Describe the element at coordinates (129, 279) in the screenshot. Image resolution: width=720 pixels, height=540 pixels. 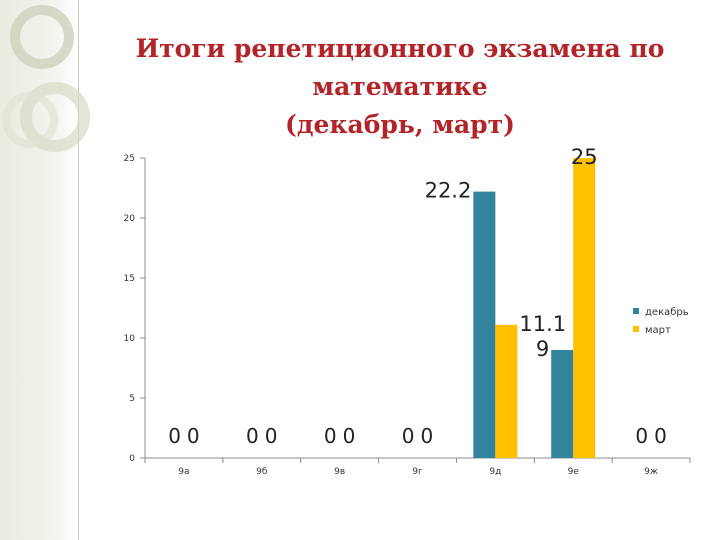
I see `y-tick-label: 15` at that location.